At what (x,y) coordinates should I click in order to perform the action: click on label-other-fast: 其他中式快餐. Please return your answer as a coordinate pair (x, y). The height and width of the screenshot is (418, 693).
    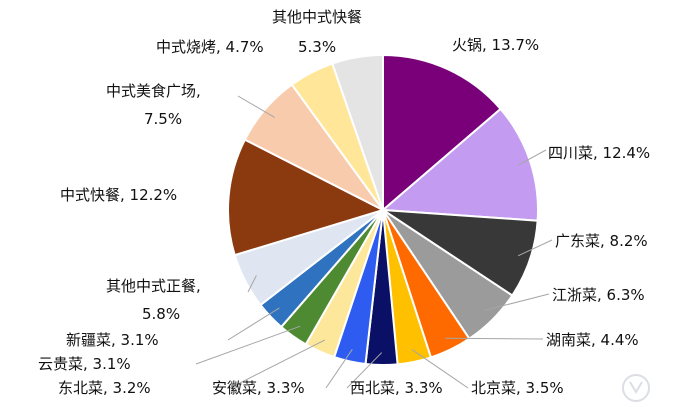
    Looking at the image, I should click on (317, 17).